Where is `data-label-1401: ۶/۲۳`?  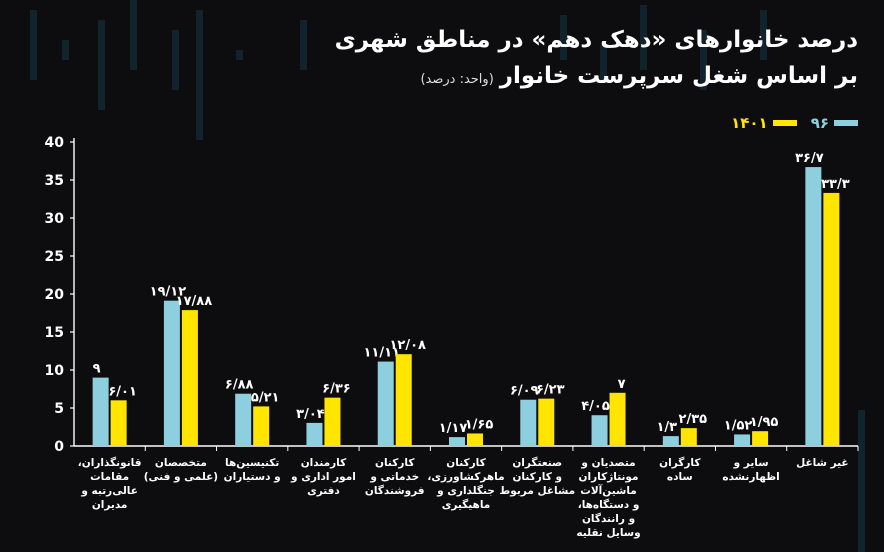
data-label-1401: ۶/۲۳ is located at coordinates (550, 390).